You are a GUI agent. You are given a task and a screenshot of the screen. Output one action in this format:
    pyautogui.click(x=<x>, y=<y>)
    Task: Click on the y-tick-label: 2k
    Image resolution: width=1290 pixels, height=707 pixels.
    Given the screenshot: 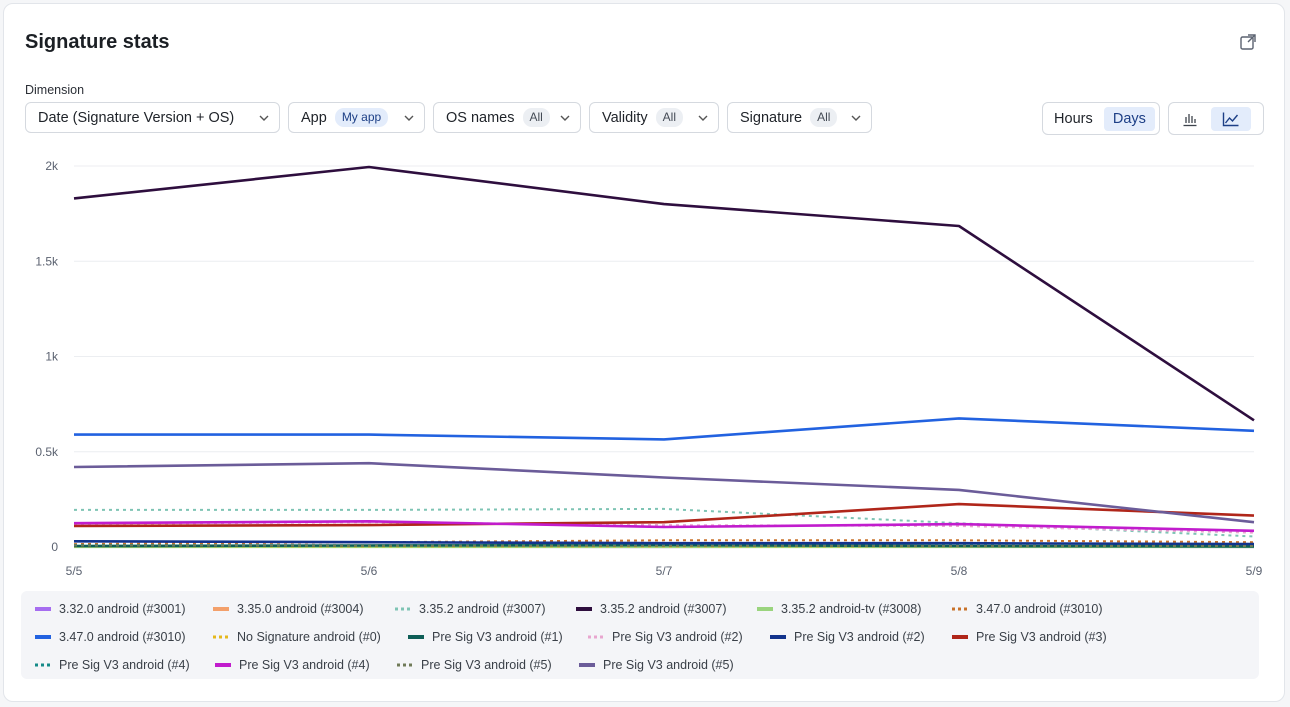 What is the action you would take?
    pyautogui.click(x=52, y=166)
    